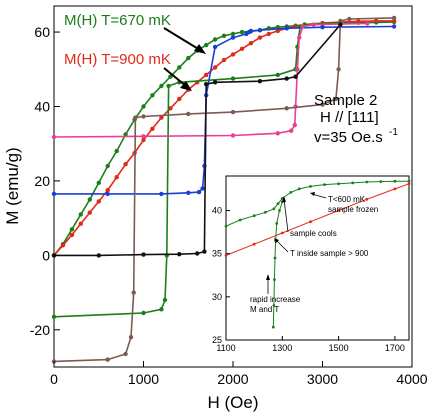  I want to click on inset-annotation-cools: sample cools, so click(313, 233).